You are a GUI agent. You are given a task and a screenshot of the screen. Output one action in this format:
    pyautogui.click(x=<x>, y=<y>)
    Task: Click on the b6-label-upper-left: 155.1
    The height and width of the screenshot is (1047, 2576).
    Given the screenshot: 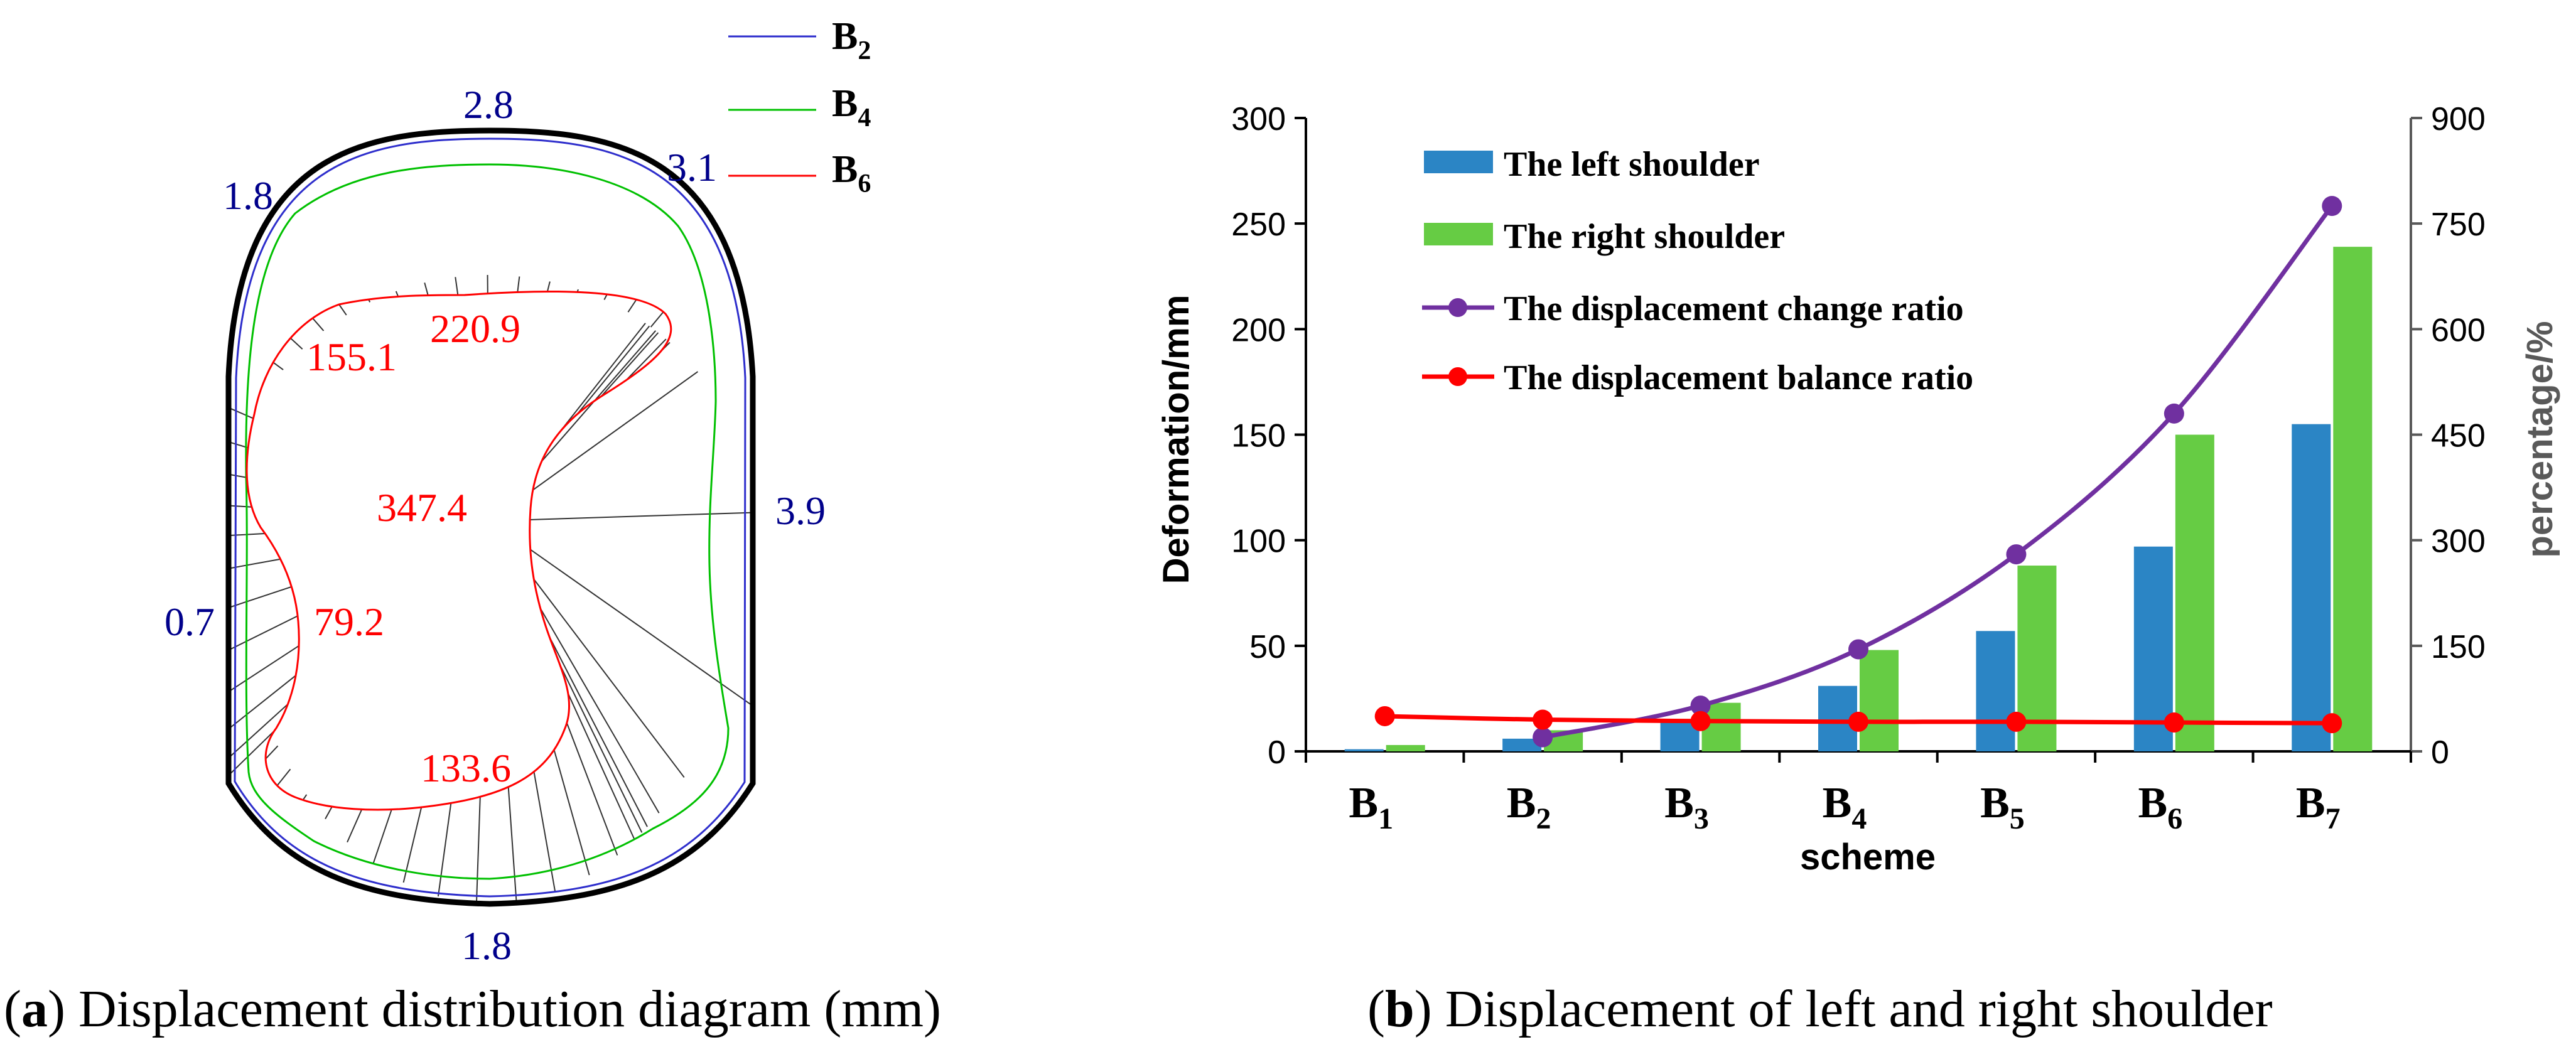 What is the action you would take?
    pyautogui.click(x=352, y=357)
    